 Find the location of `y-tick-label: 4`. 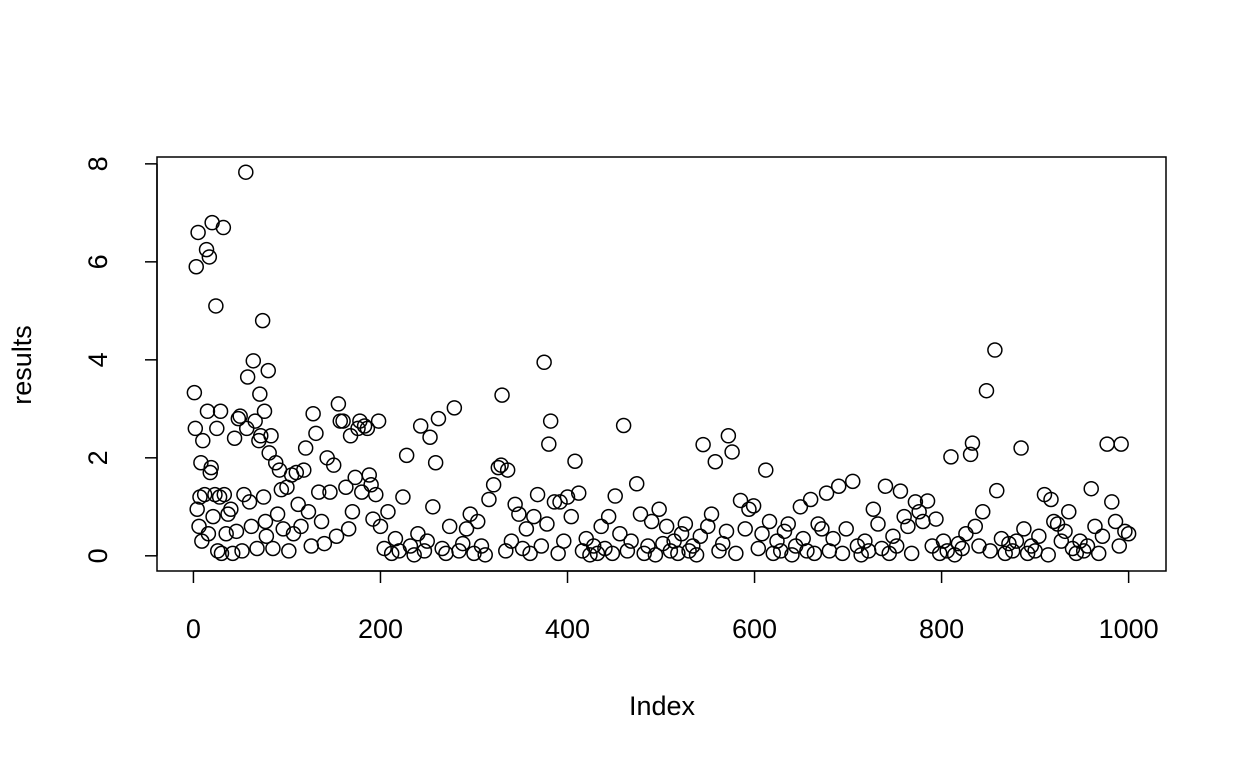

y-tick-label: 4 is located at coordinates (98, 359).